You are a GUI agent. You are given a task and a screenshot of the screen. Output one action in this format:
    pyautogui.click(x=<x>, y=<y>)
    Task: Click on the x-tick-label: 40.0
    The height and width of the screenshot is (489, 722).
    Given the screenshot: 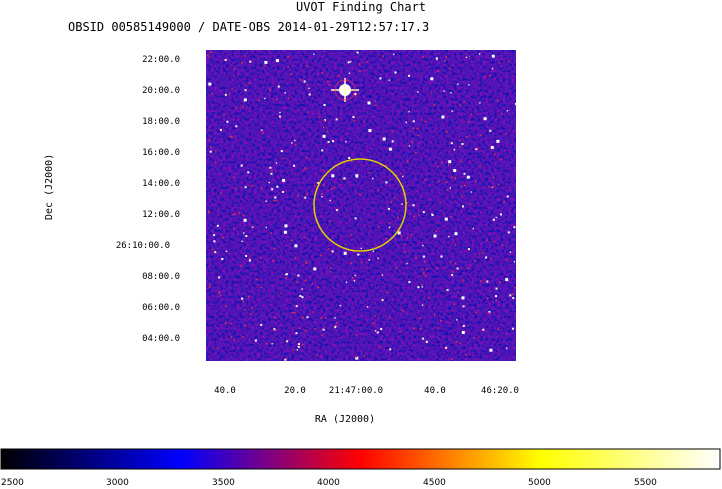 What is the action you would take?
    pyautogui.click(x=225, y=391)
    